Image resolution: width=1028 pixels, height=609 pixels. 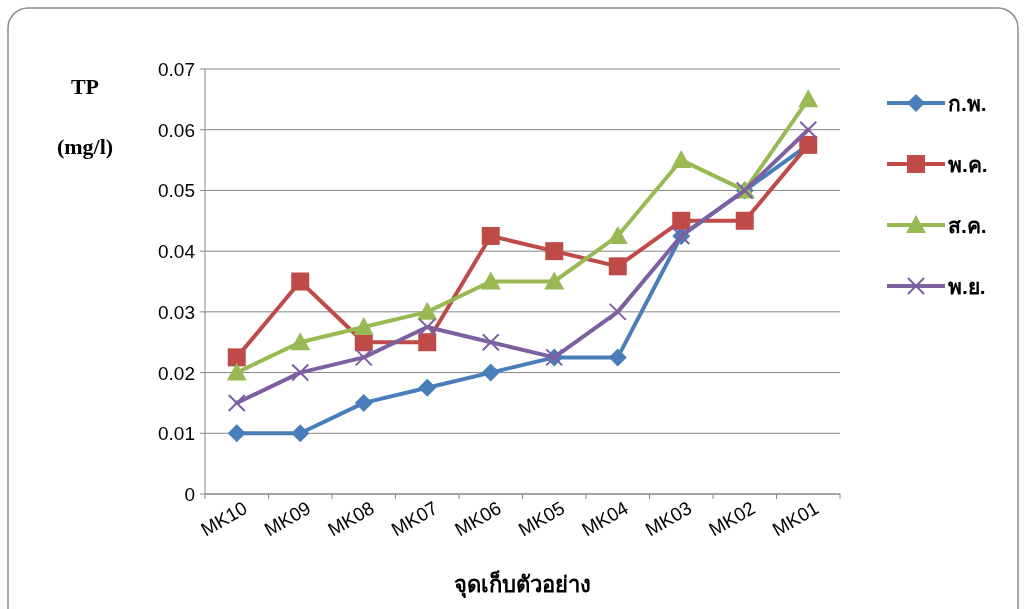 I want to click on legend-label: พ.ค., so click(x=968, y=164).